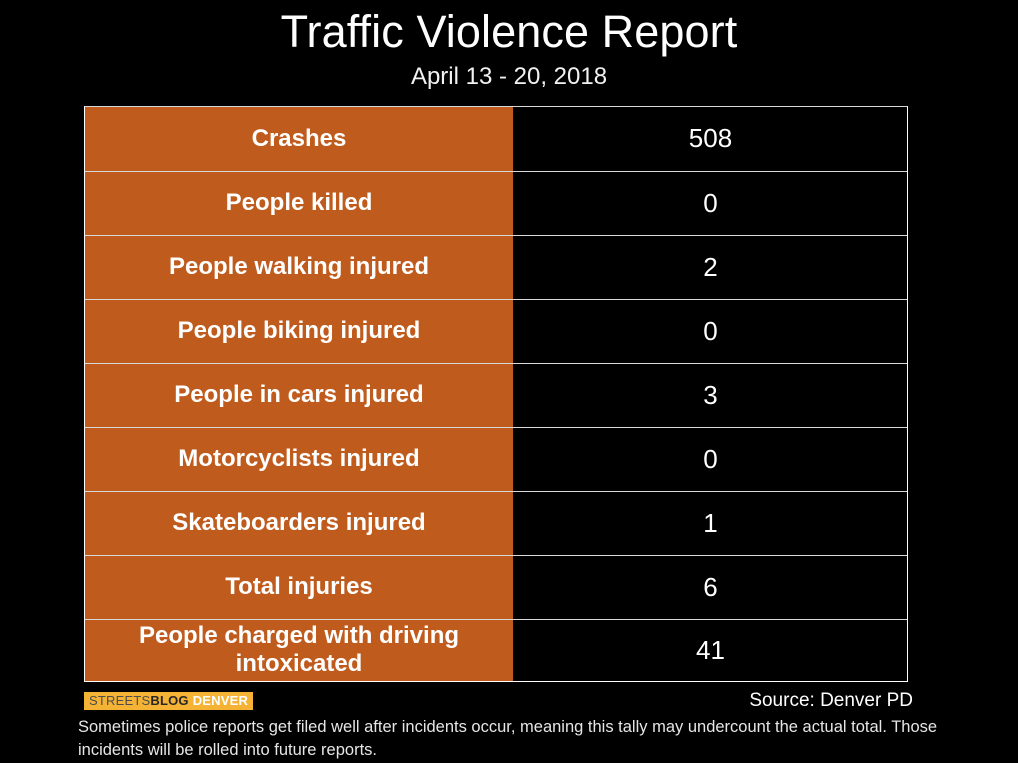 Image resolution: width=1018 pixels, height=763 pixels. What do you see at coordinates (710, 139) in the screenshot?
I see `row-value: 508` at bounding box center [710, 139].